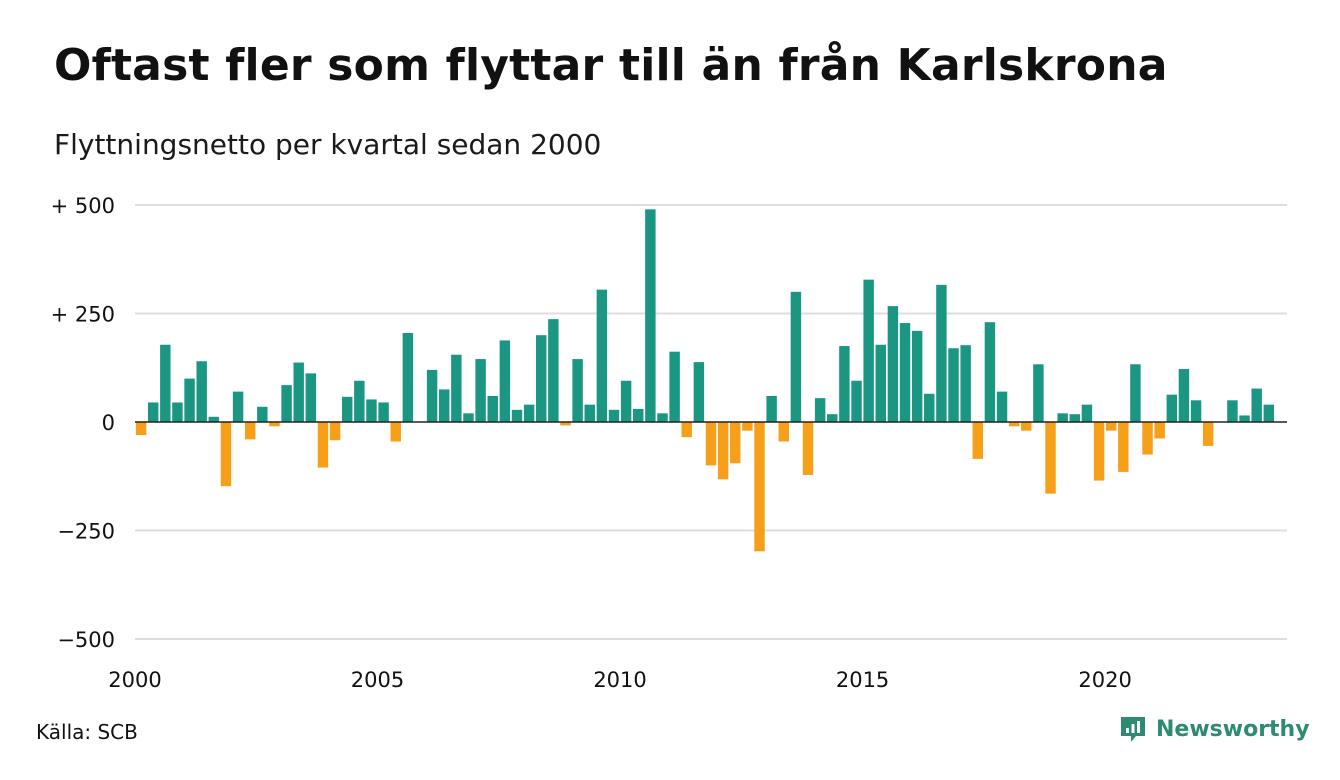  What do you see at coordinates (1233, 729) in the screenshot?
I see `brand-name: Newsworthy` at bounding box center [1233, 729].